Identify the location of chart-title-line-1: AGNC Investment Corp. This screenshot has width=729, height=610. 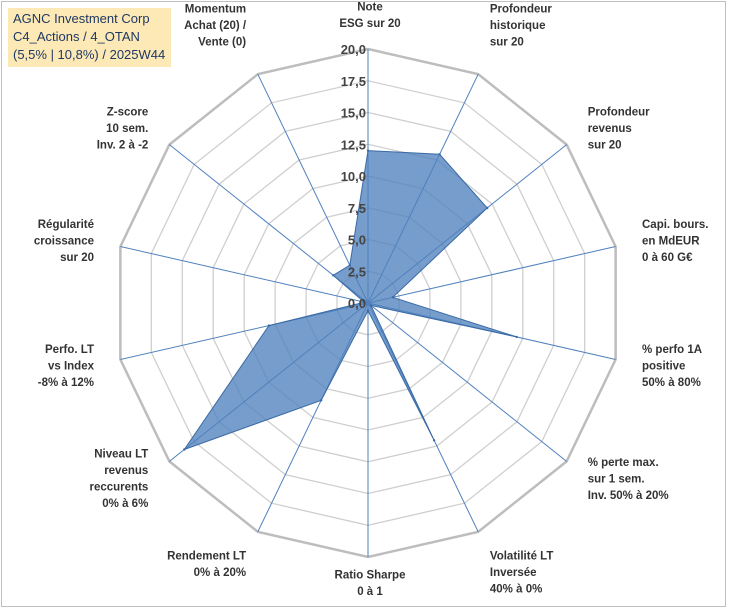
(81, 18).